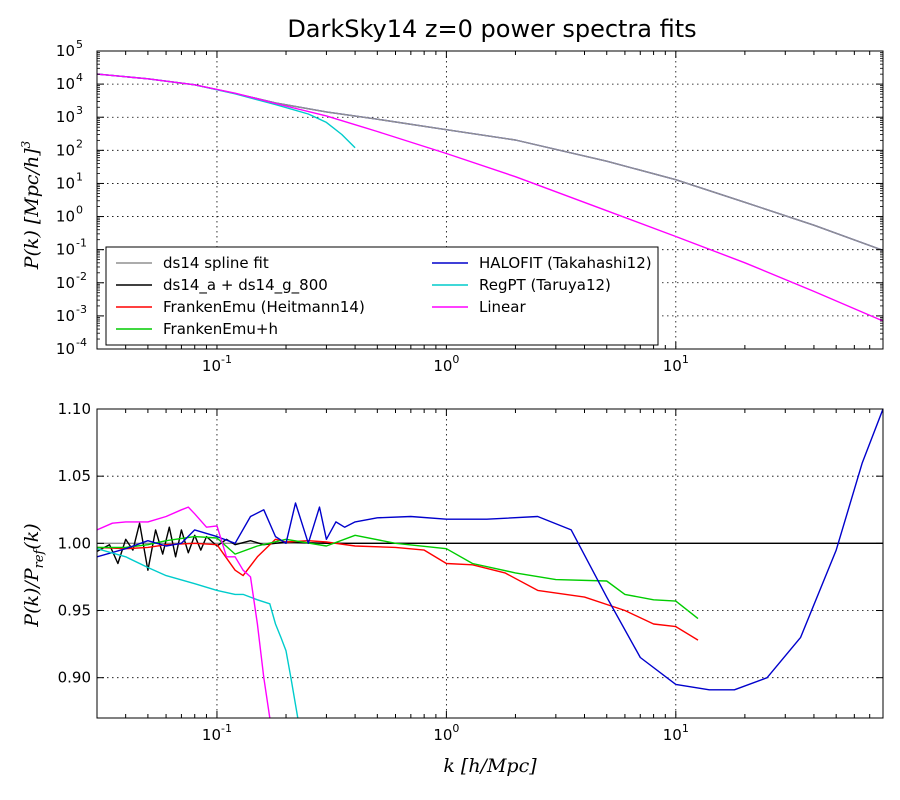 Image resolution: width=900 pixels, height=800 pixels. I want to click on bottom-series-frankenemu-heitmann14, so click(398, 589).